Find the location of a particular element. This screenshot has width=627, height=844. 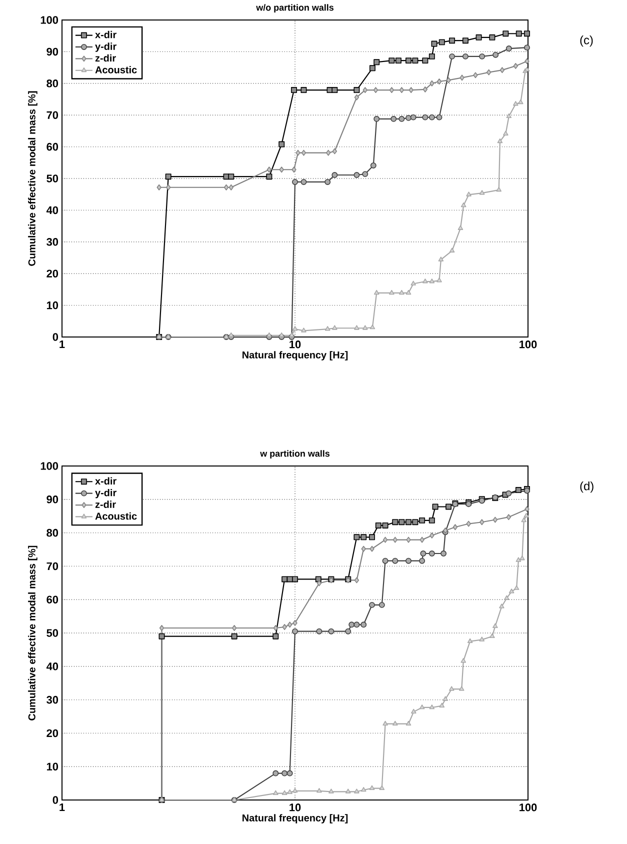

chart-title: w partition walls is located at coordinates (295, 454).